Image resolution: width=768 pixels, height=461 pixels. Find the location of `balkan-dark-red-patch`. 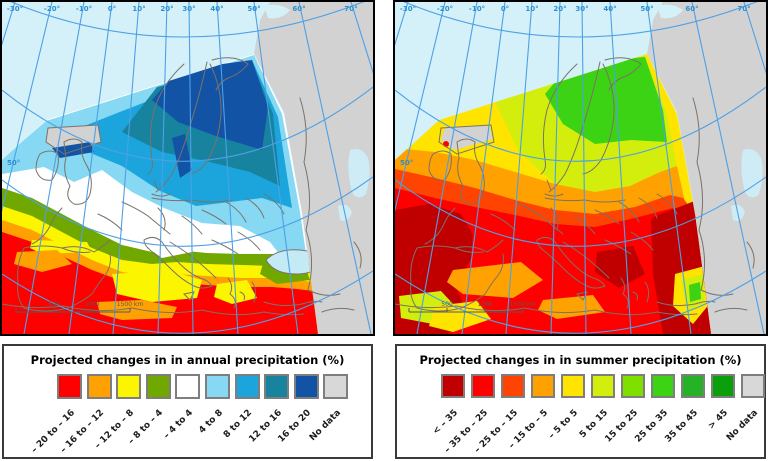

balkan-dark-red-patch is located at coordinates (620, 267).